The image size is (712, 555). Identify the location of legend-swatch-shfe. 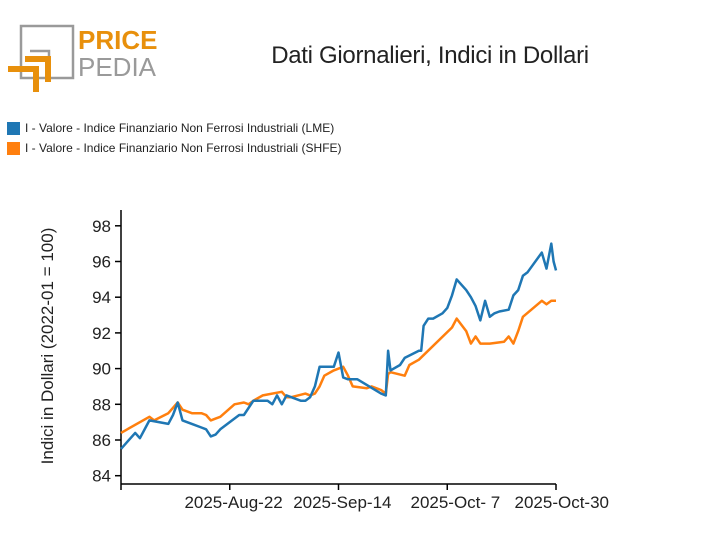
(13, 148).